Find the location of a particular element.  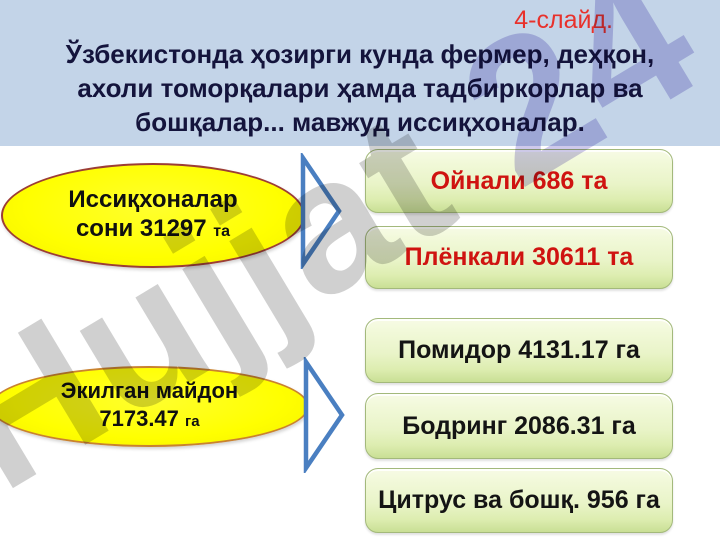

oval-planted-area-unit: га is located at coordinates (192, 421).